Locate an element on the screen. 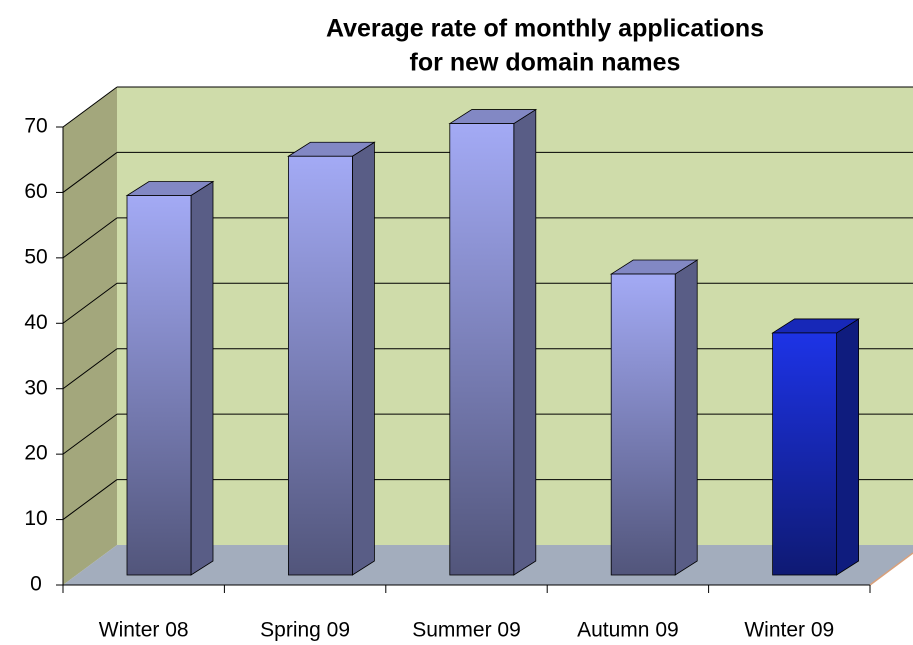 The height and width of the screenshot is (645, 913). floor-edge is located at coordinates (891, 569).